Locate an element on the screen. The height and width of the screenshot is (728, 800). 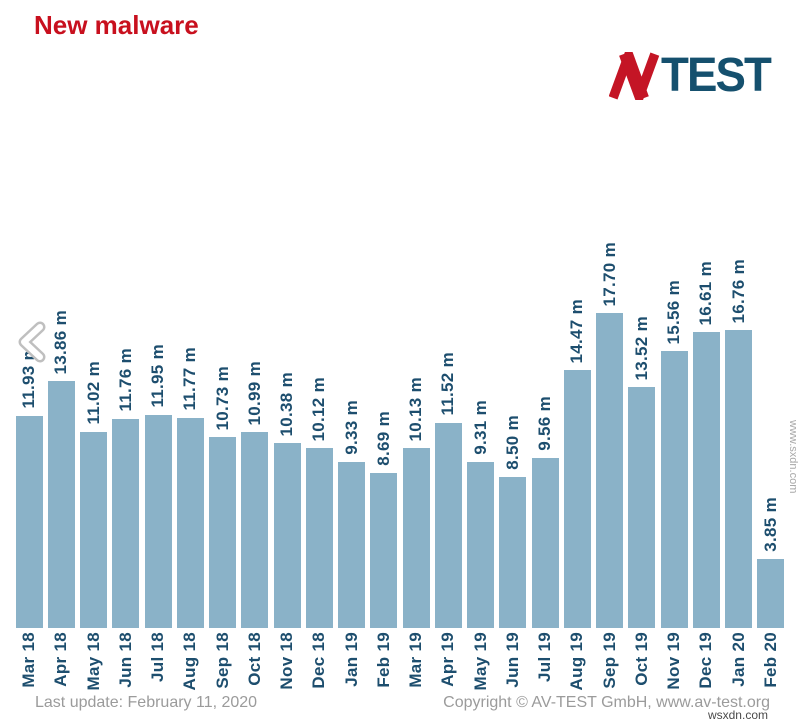
page-title: New malware is located at coordinates (116, 25).